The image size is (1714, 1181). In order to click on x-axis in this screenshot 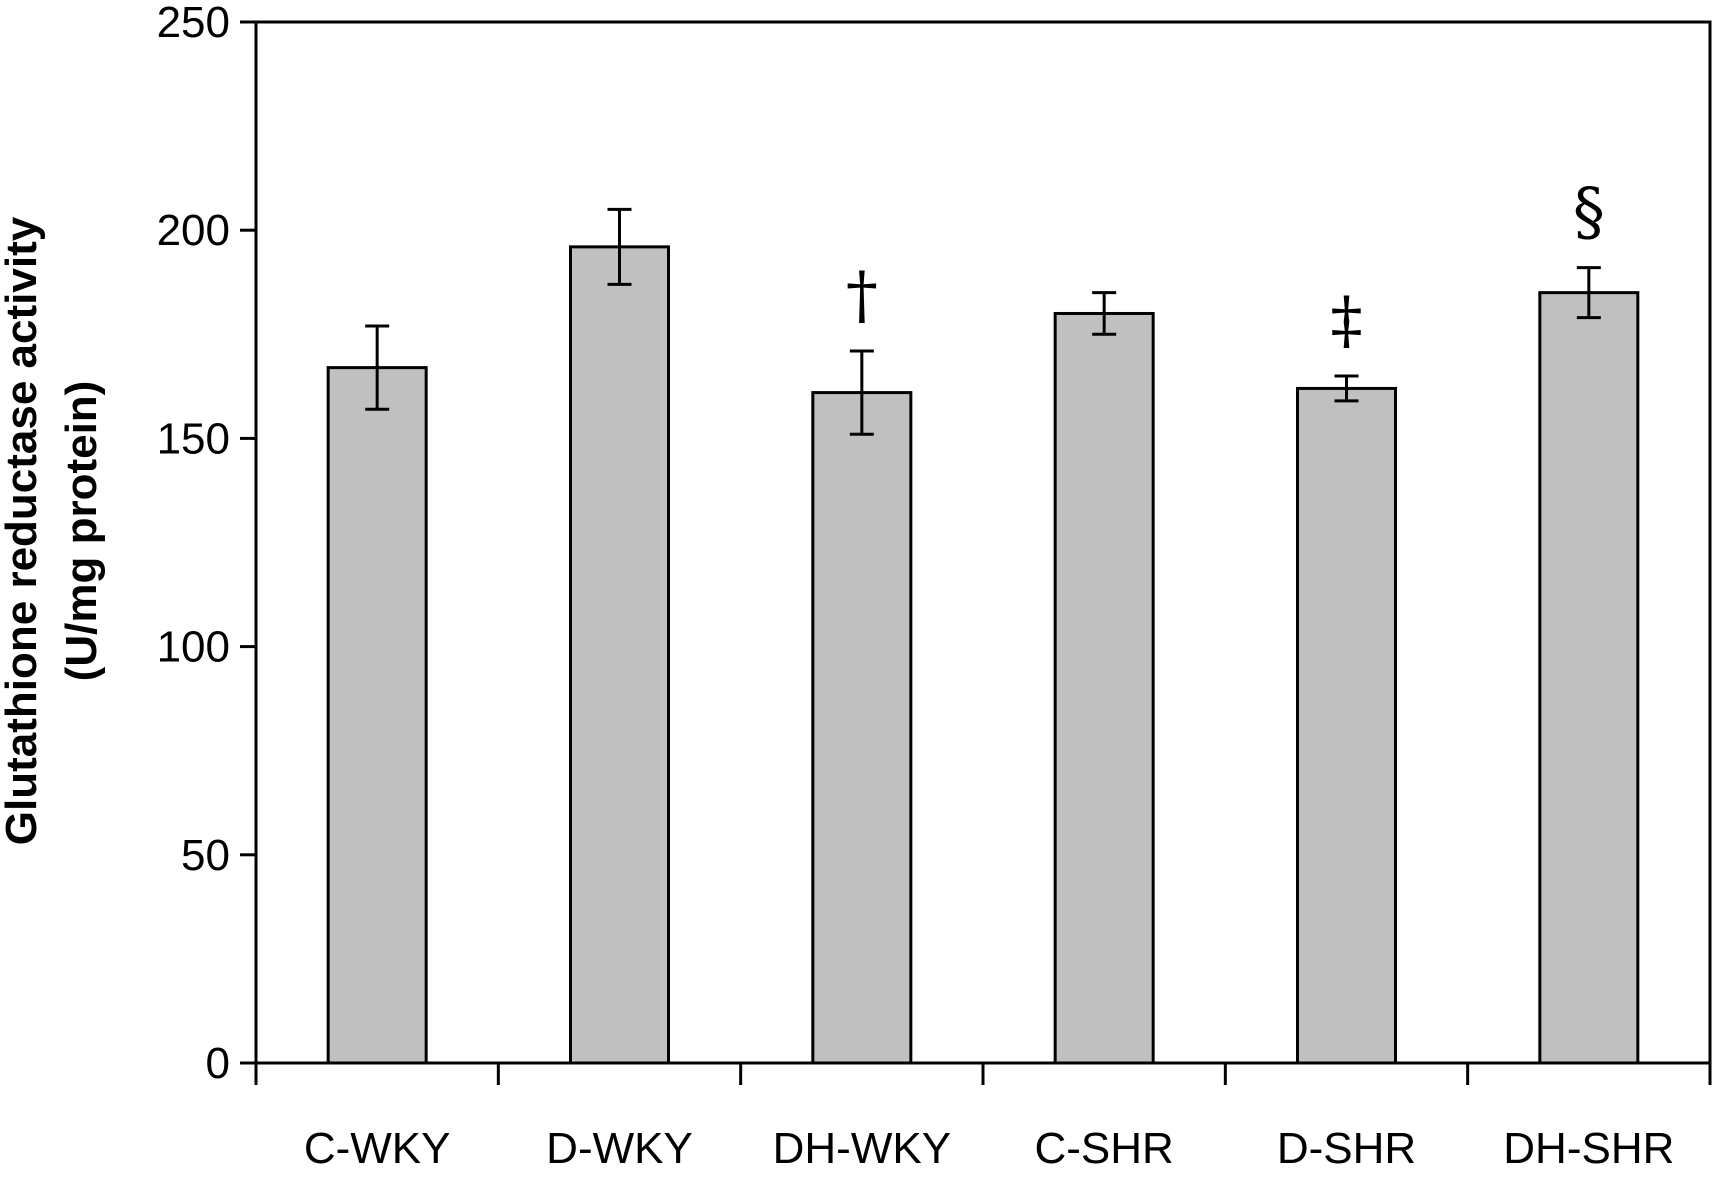, I will do `click(983, 1074)`.